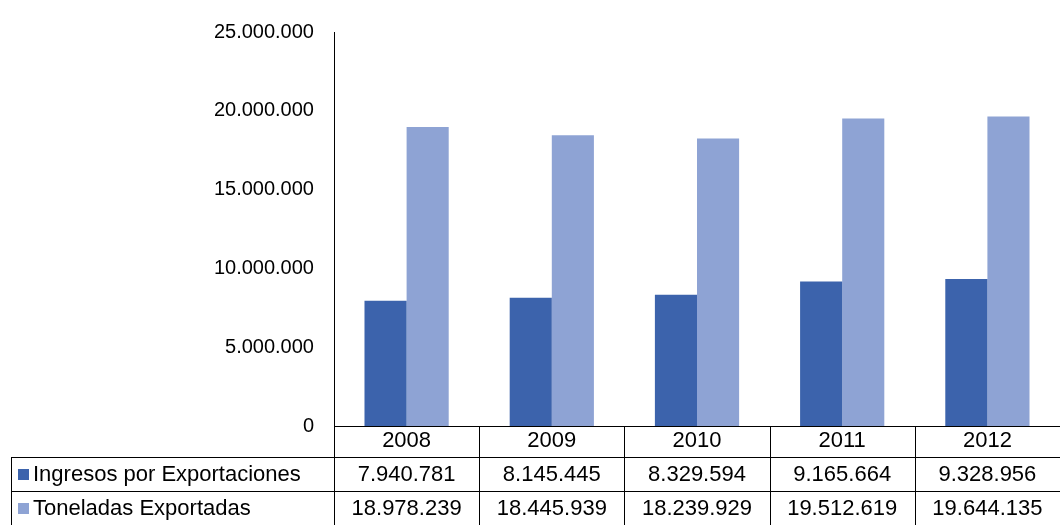  Describe the element at coordinates (142, 508) in the screenshot. I see `legend-label: Toneladas Exportadas` at that location.